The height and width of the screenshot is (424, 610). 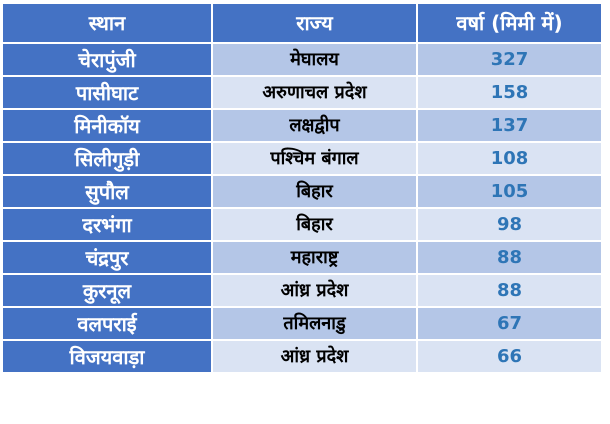 What do you see at coordinates (107, 23) in the screenshot?
I see `header-place: स्थान` at bounding box center [107, 23].